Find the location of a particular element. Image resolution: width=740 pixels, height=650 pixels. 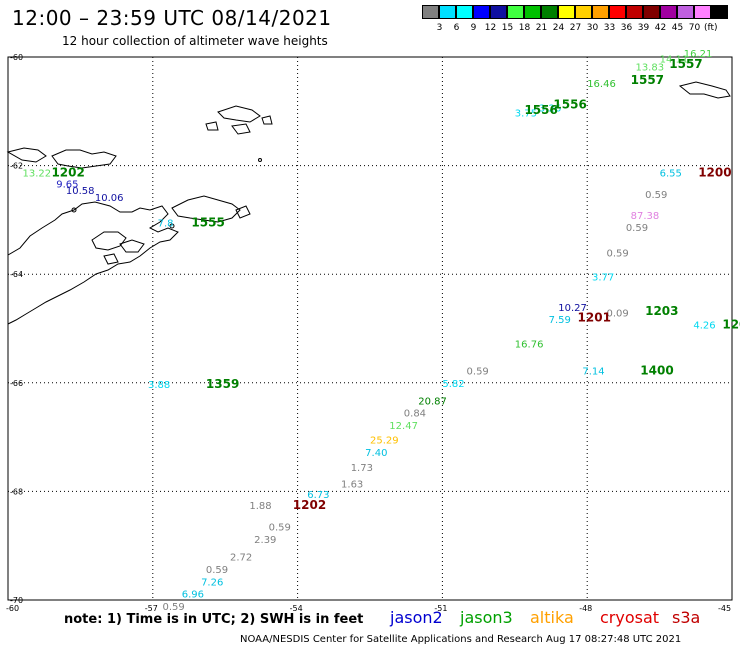

legend-label: 42 is located at coordinates (660, 28).